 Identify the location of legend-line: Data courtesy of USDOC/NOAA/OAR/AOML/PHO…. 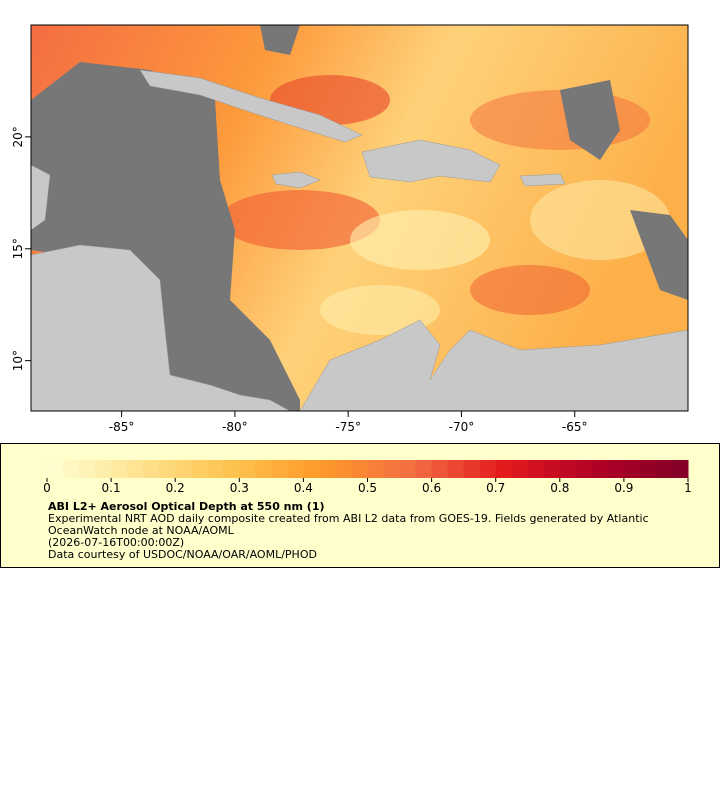
(182, 554).